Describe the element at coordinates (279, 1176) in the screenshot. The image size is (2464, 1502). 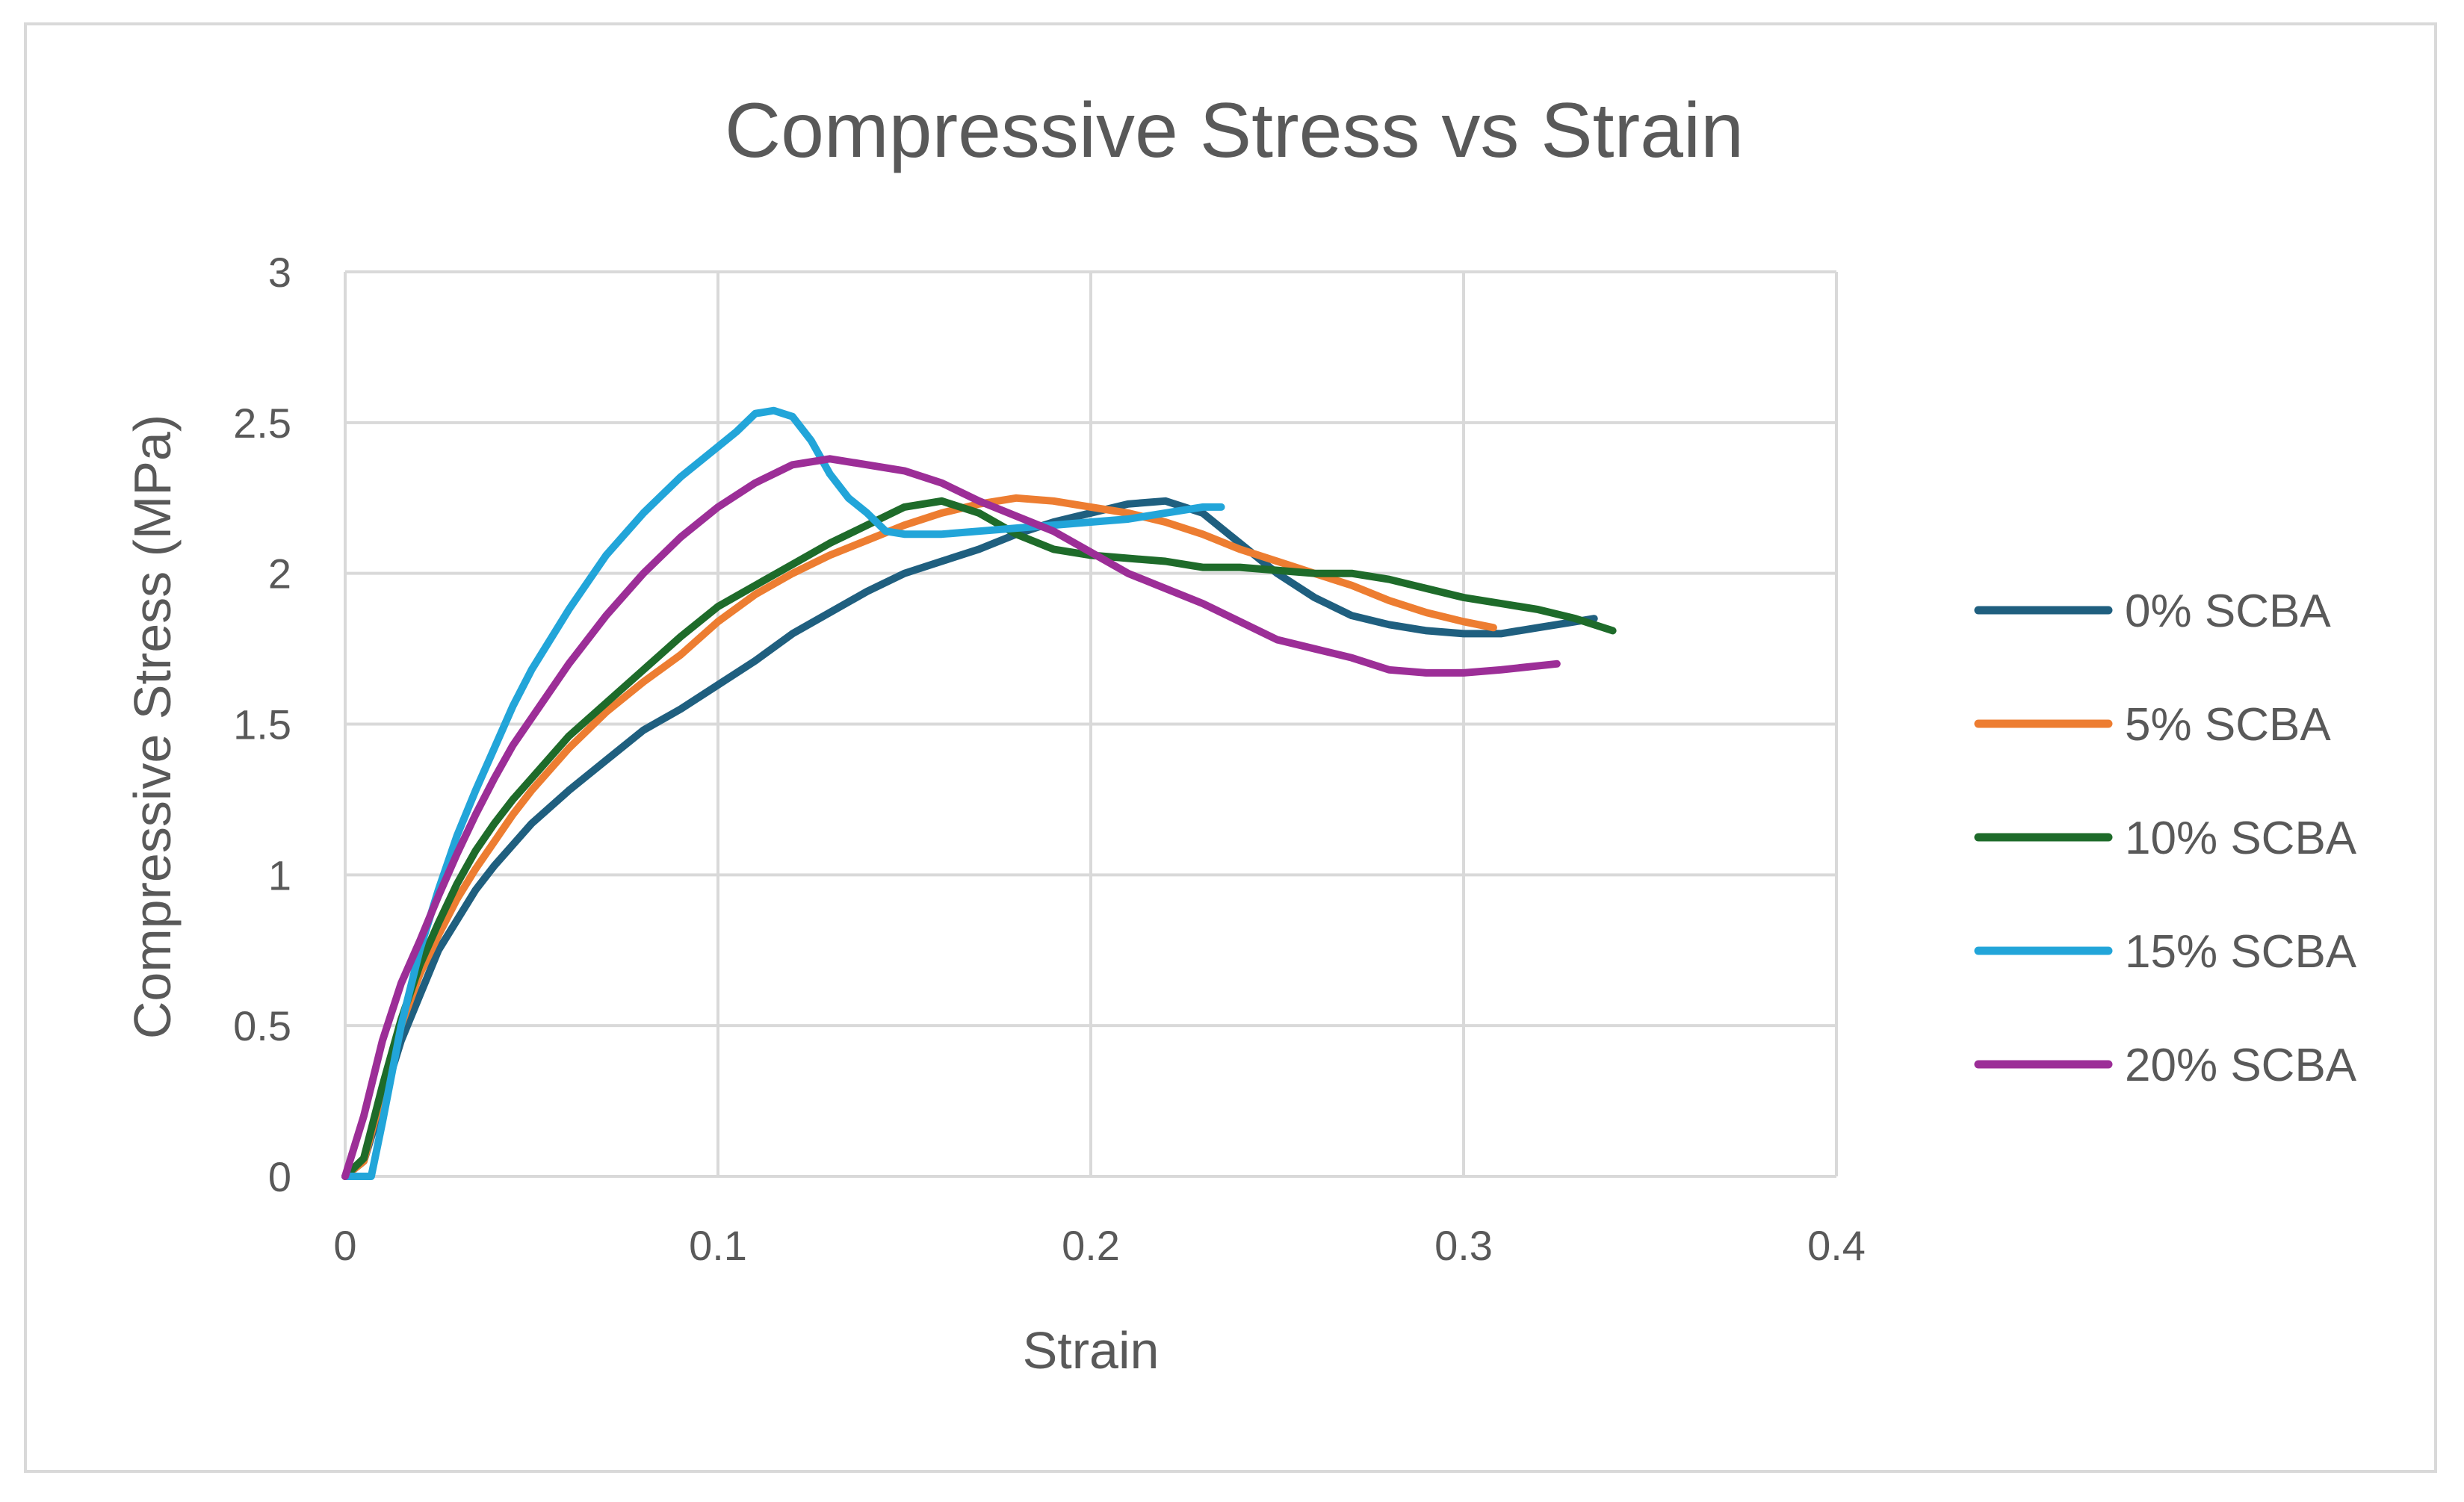
I see `y-tick-label: 0` at that location.